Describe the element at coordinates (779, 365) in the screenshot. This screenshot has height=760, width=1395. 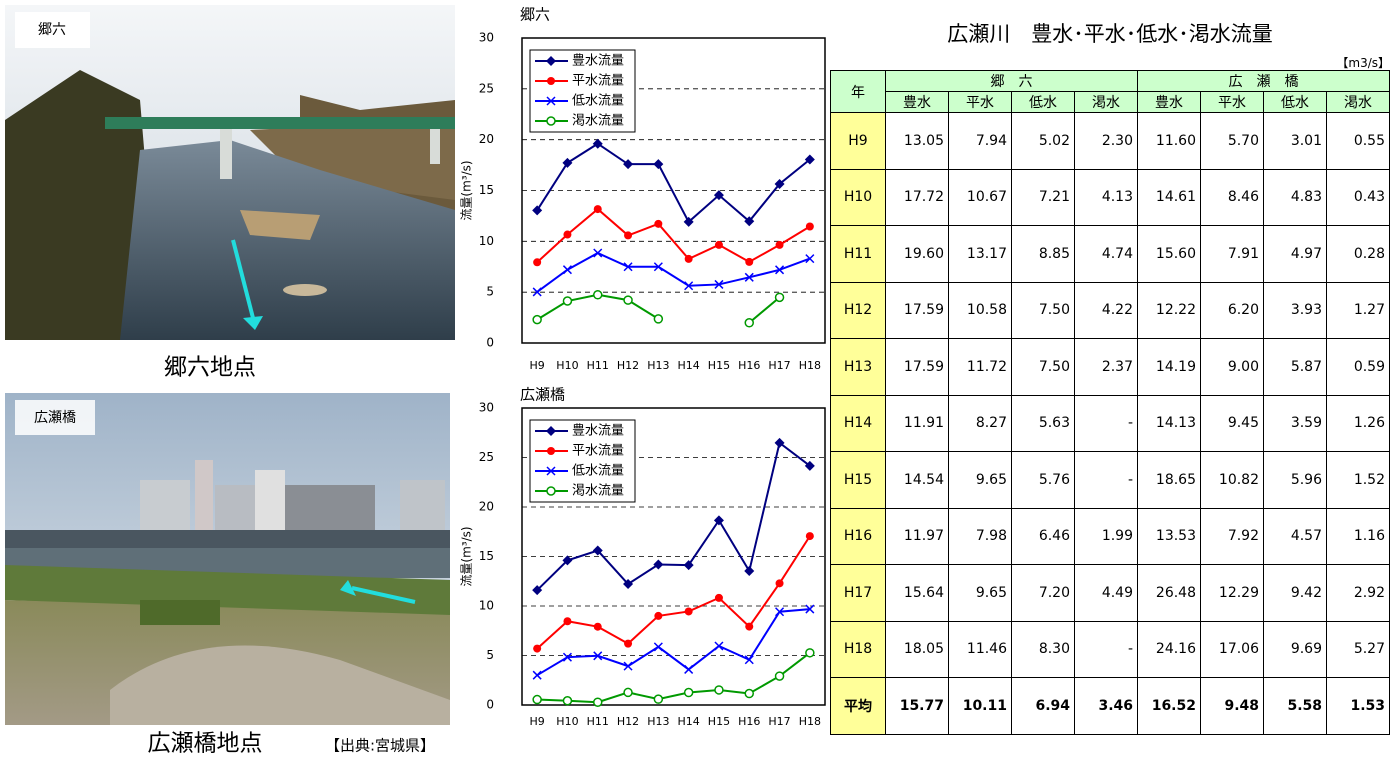
I see `x-tick-label: H17` at that location.